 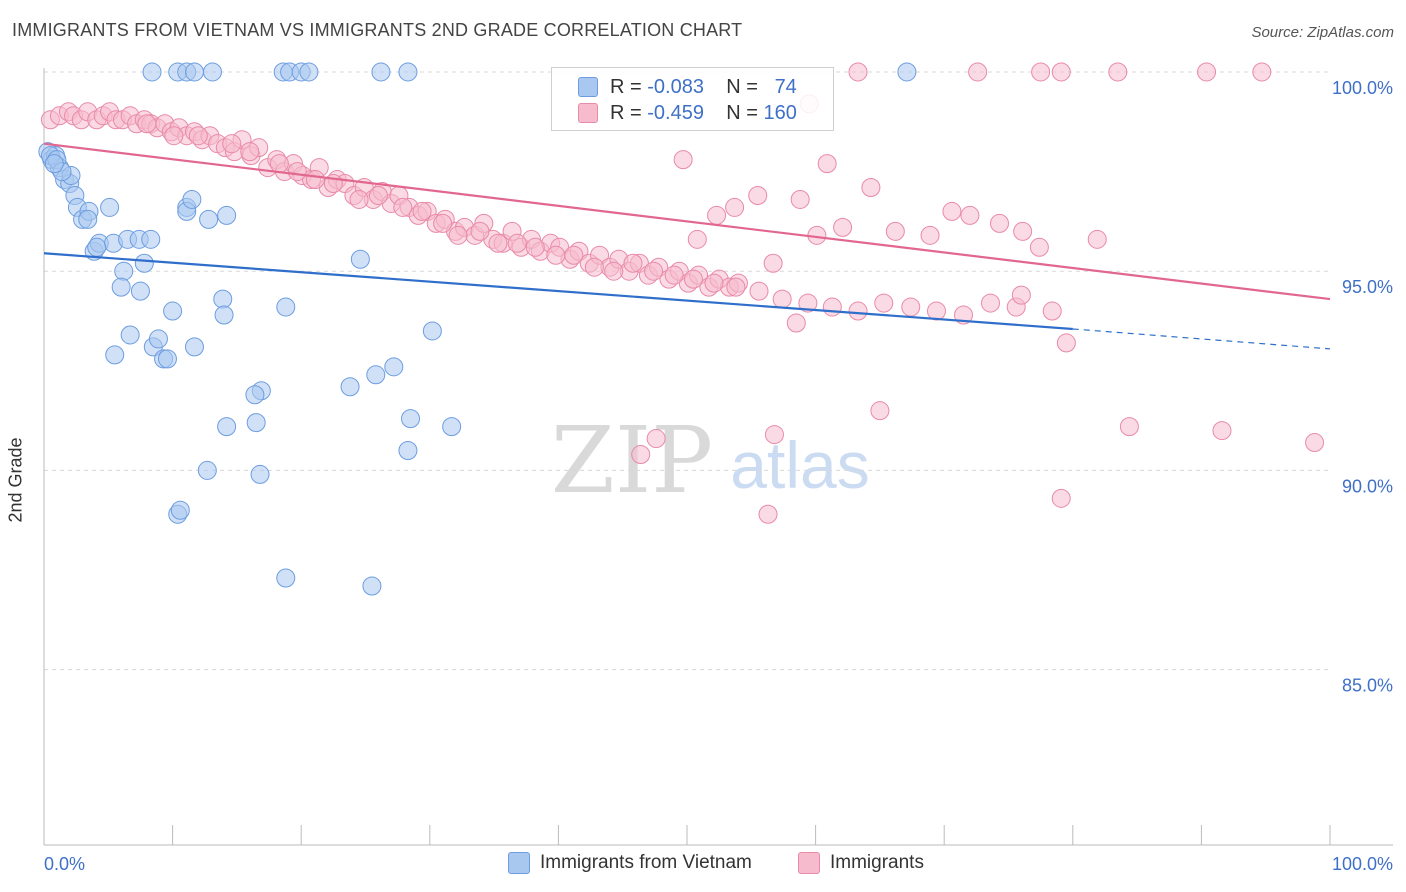 I want to click on legend-stats-immigrants: R = -0.459 N = 160, so click(x=703, y=113).